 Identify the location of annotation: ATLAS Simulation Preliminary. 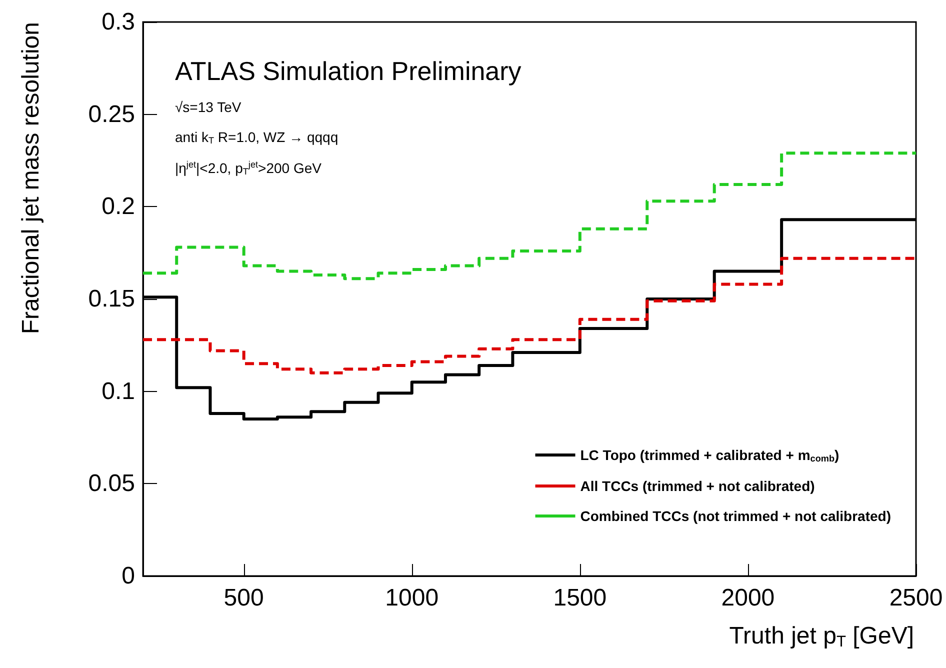
(348, 71).